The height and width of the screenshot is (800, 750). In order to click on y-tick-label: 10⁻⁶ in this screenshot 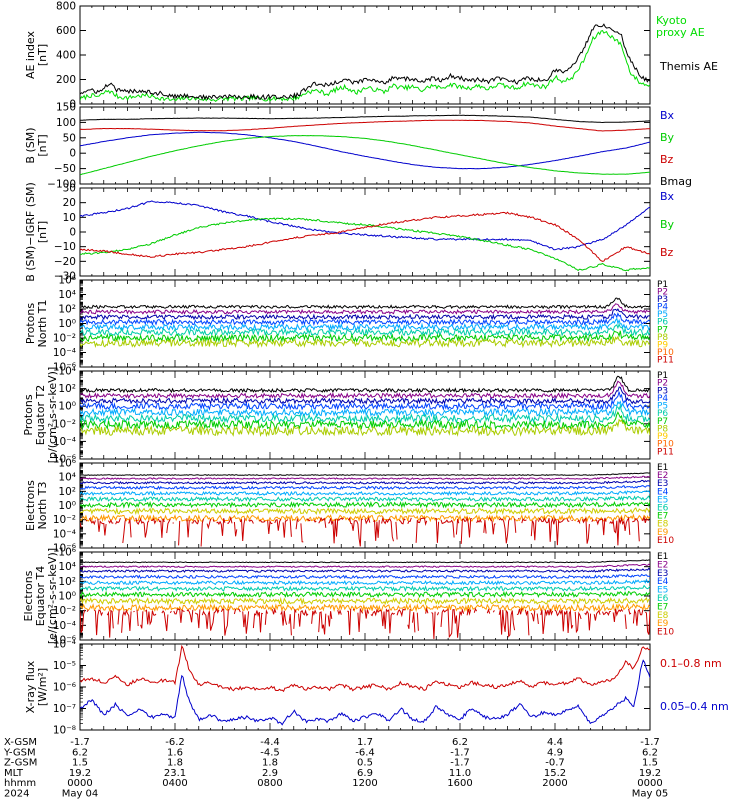, I will do `click(64, 368)`.